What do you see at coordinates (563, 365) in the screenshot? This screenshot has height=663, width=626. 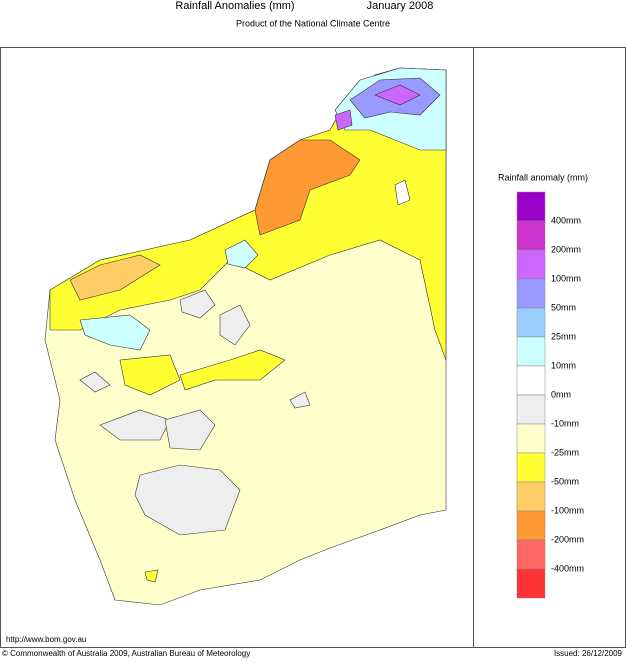 I see `legend-label: 10mm` at bounding box center [563, 365].